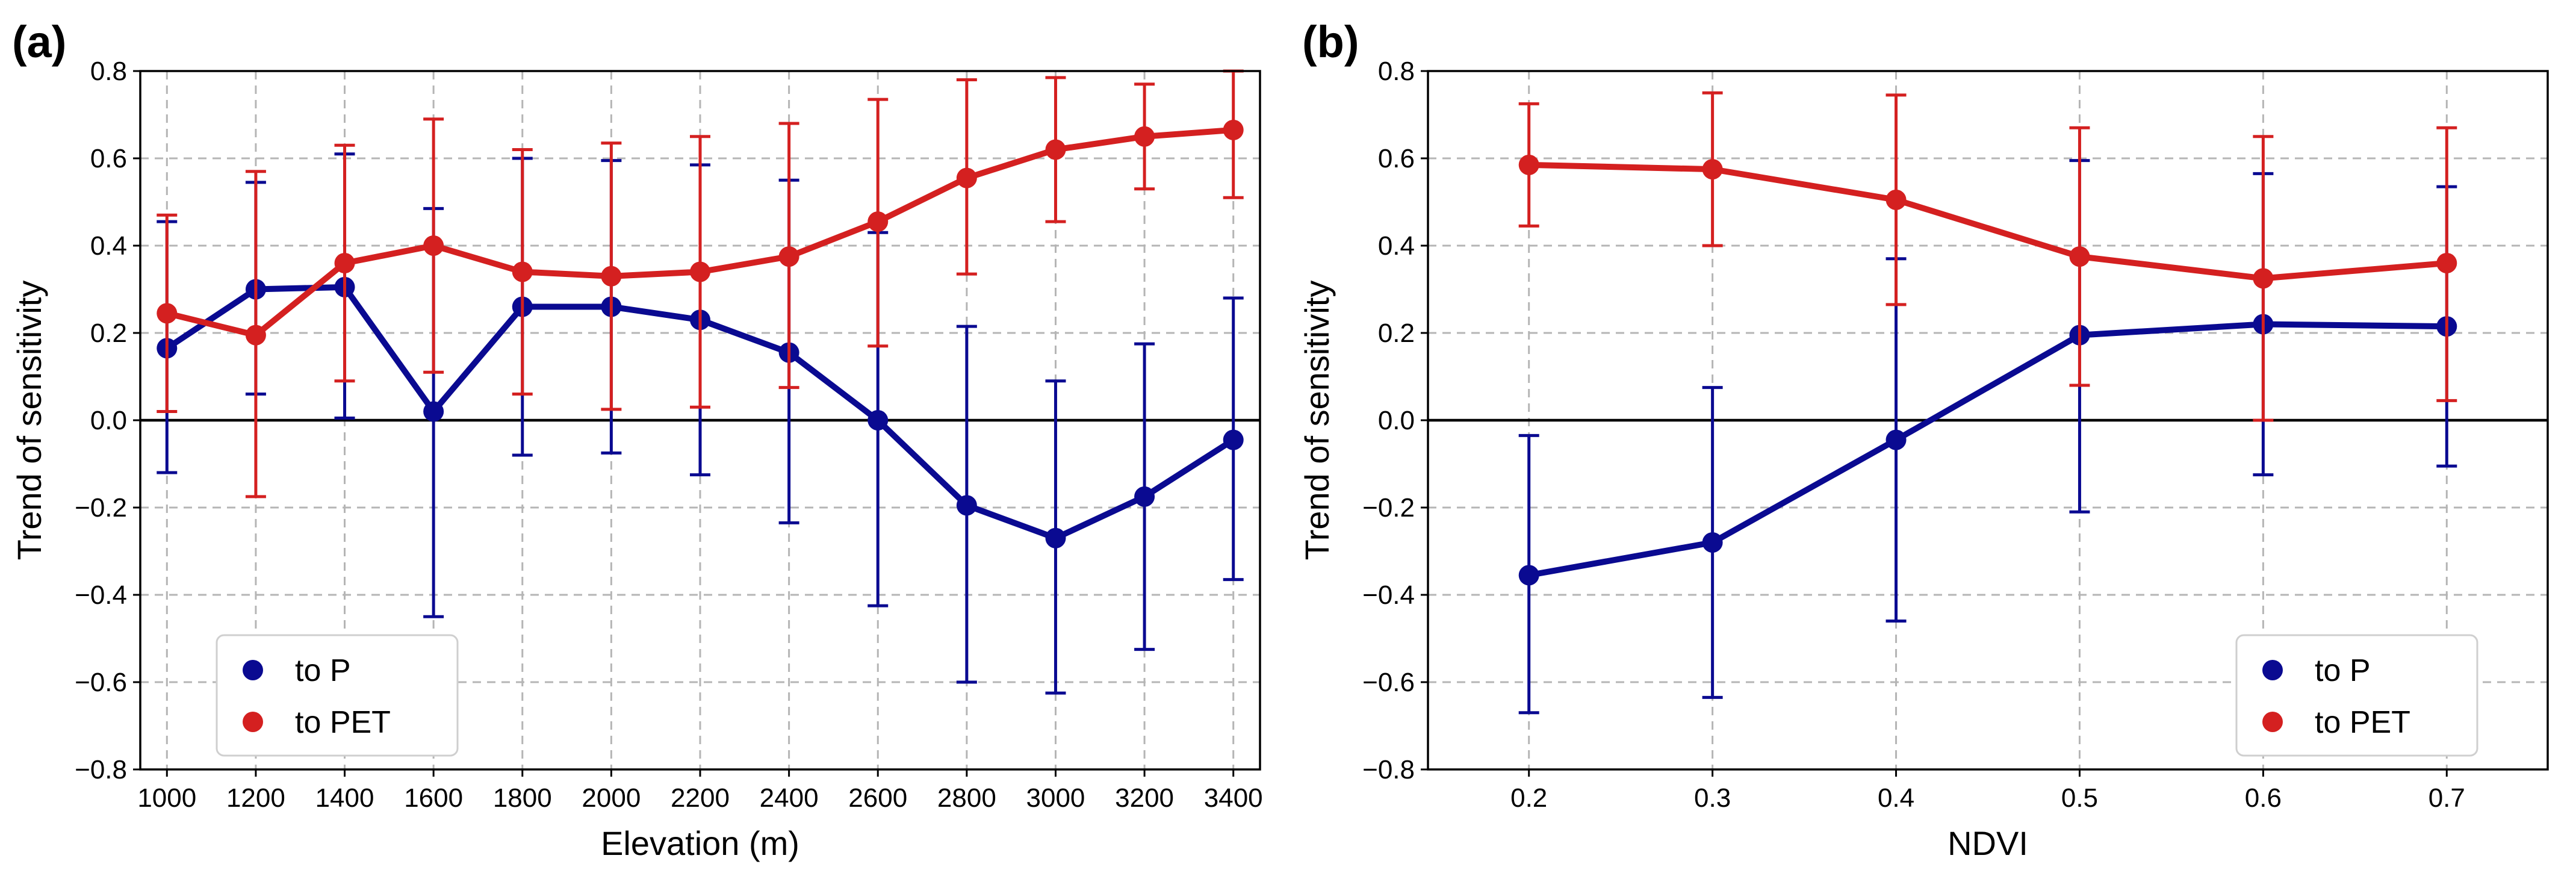 The width and height of the screenshot is (2576, 873). Describe the element at coordinates (344, 798) in the screenshot. I see `x-tick-label: 1400` at that location.